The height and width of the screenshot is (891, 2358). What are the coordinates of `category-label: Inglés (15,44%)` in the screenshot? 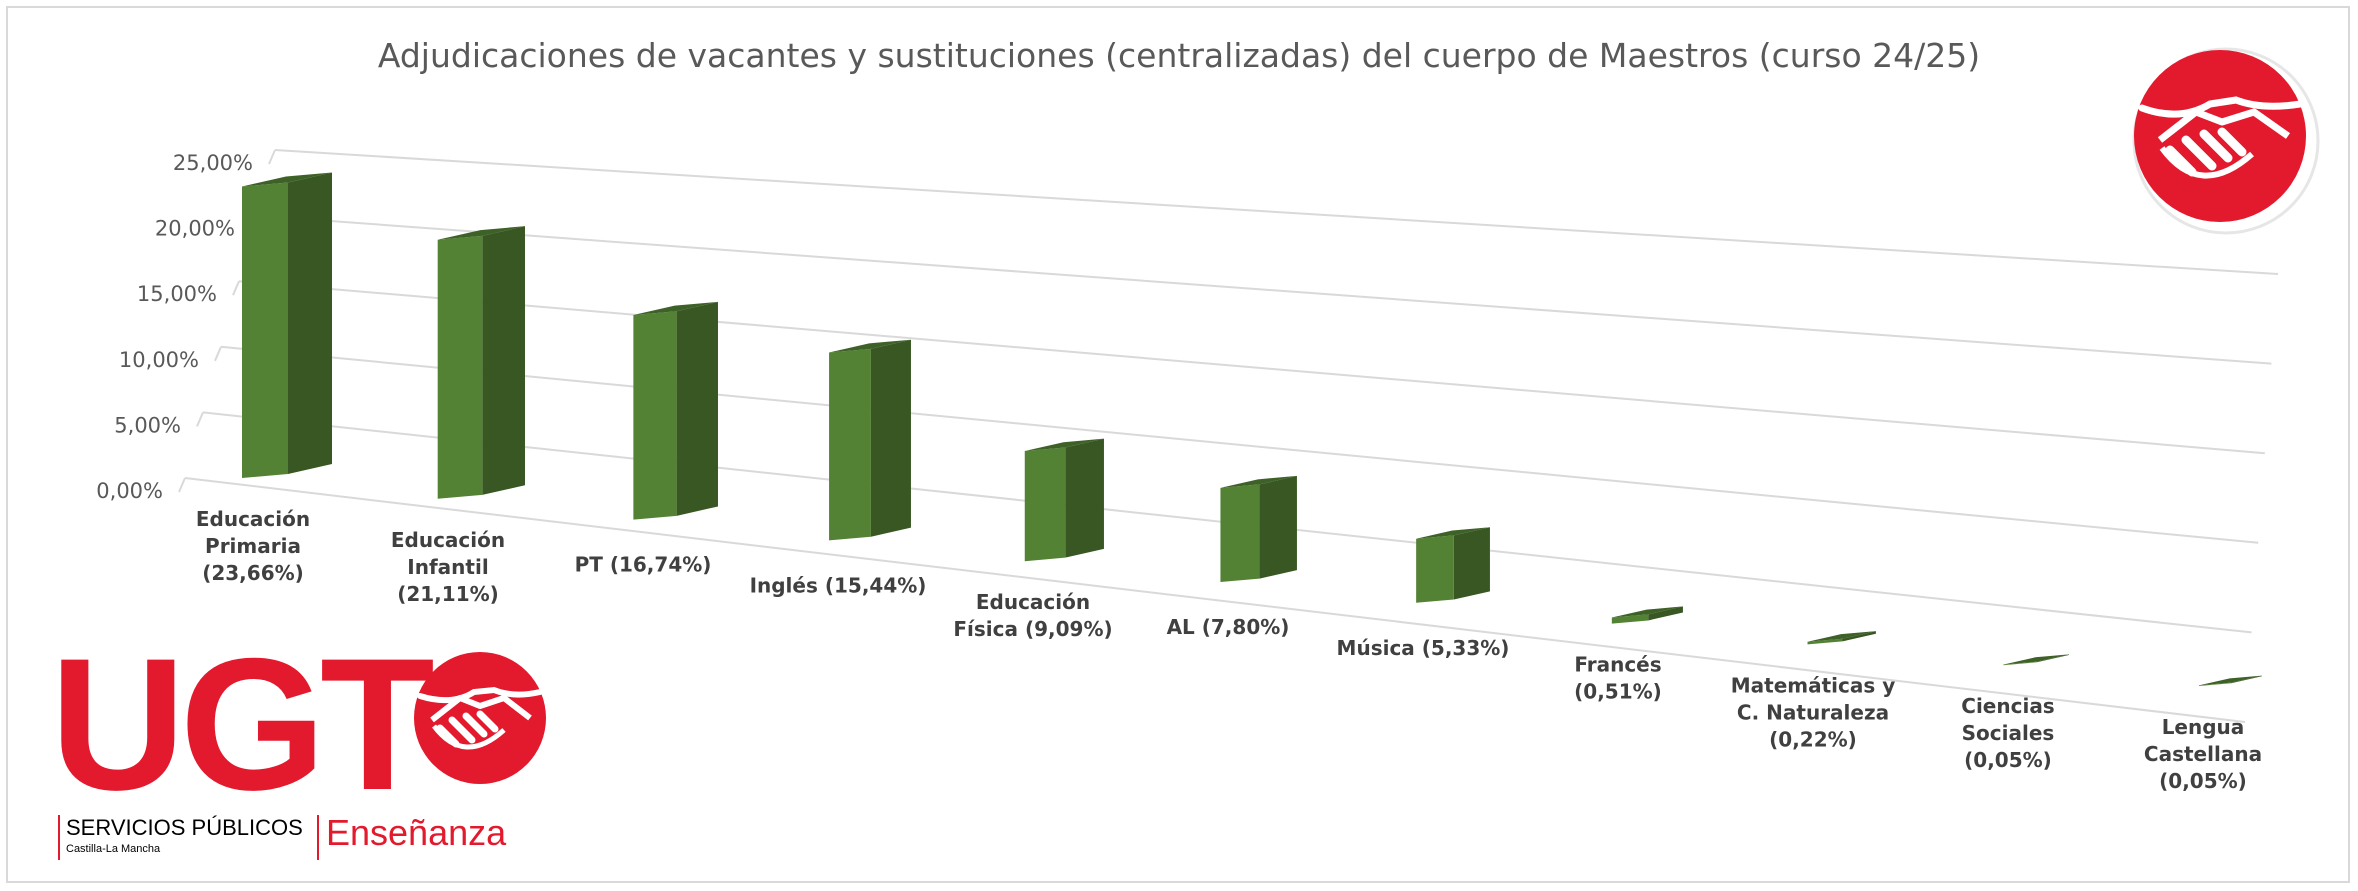 It's located at (838, 585).